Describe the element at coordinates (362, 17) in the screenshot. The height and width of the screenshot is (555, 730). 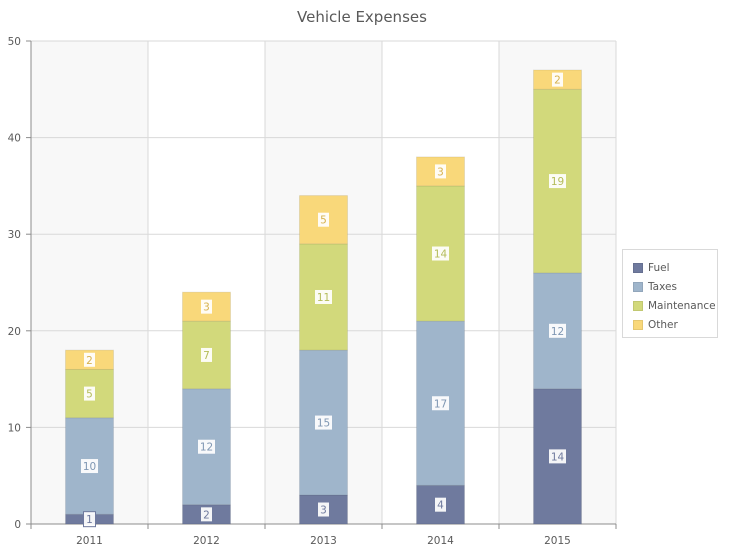
I see `chart-title: Vehicle Expenses` at that location.